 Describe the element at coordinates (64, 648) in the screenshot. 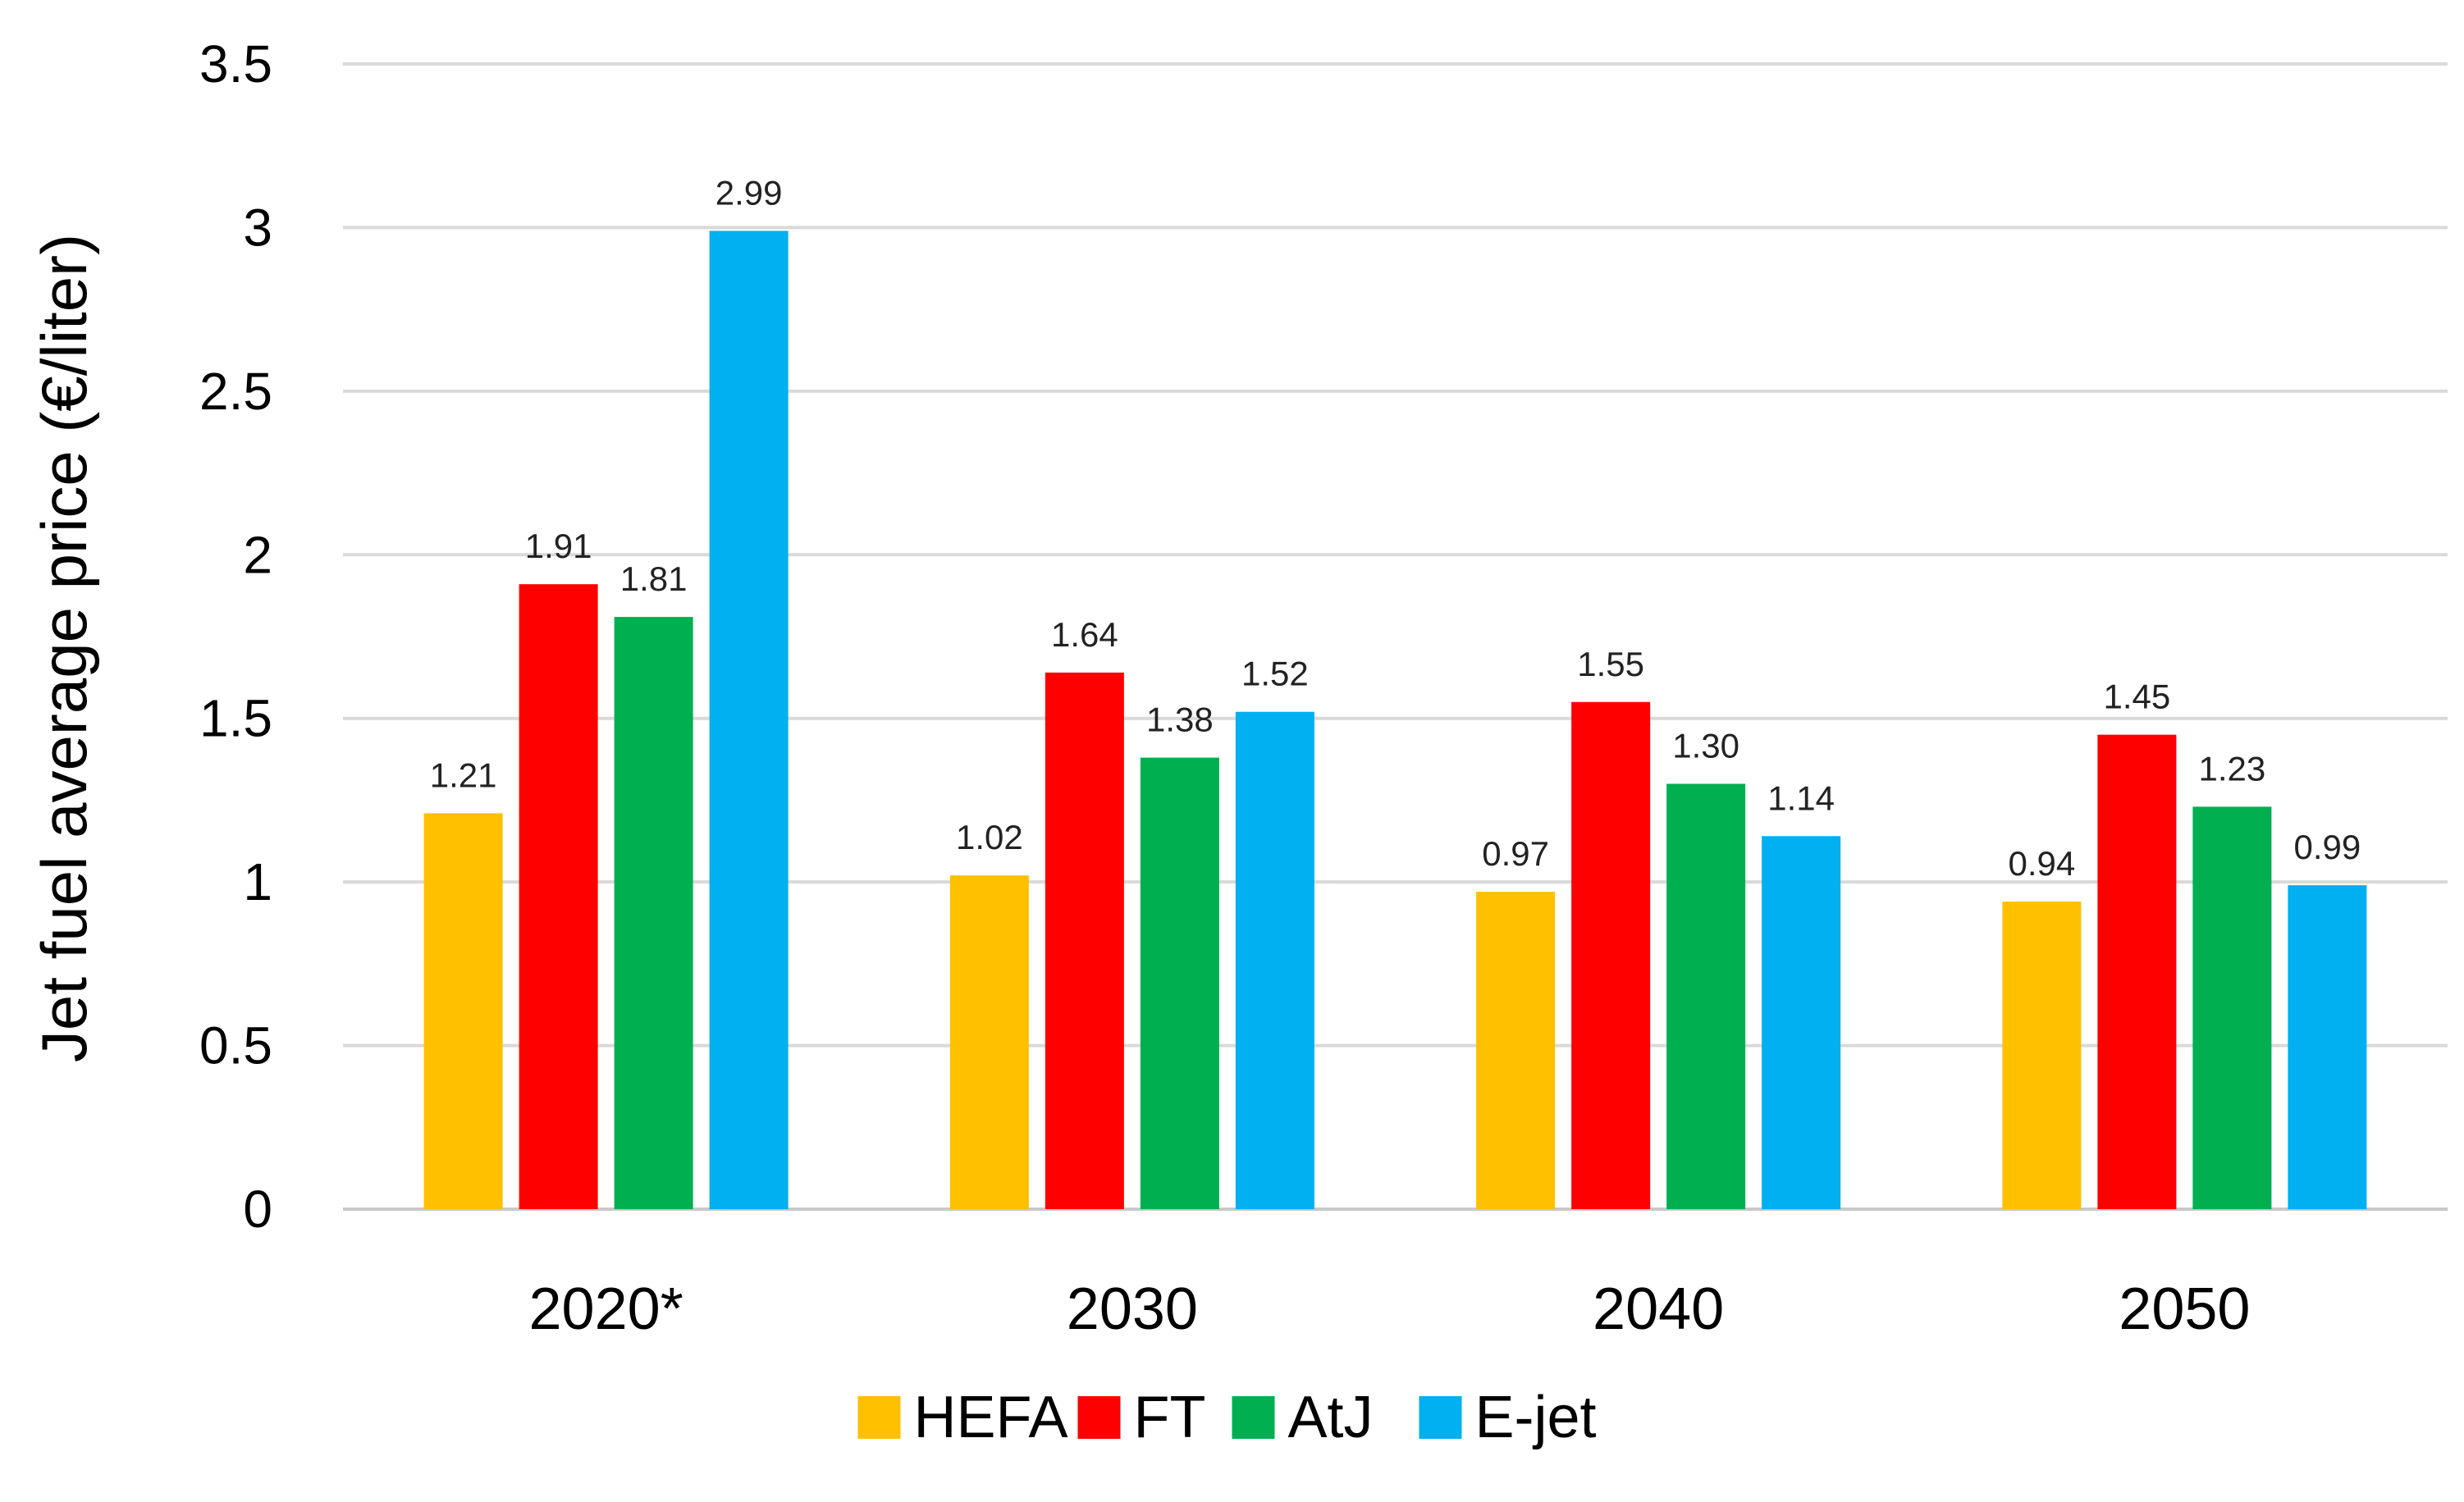

I see `y-axis-label: Jet fuel average price (€/liter)` at that location.